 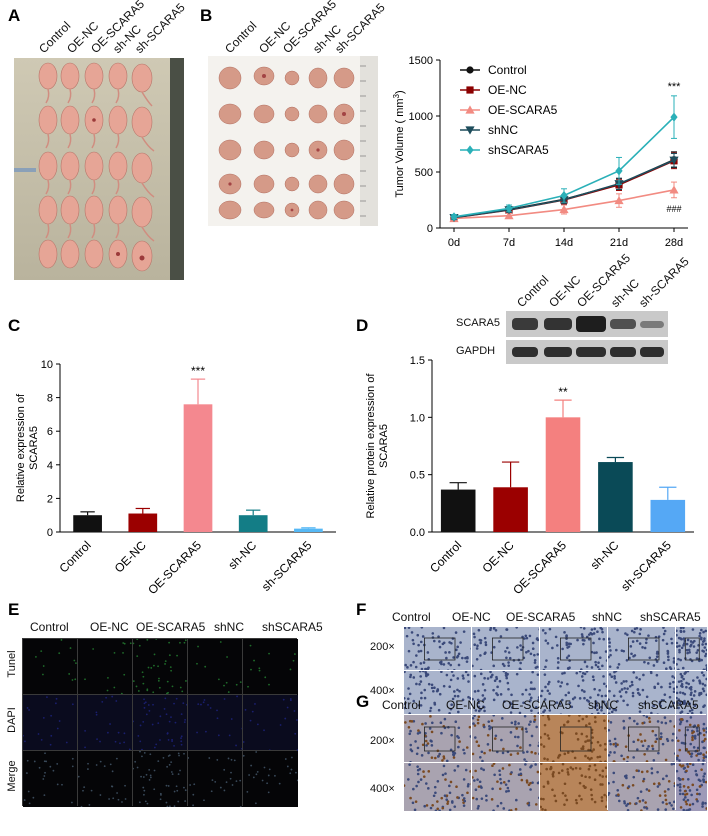 What do you see at coordinates (105, 722) in the screenshot?
I see `tunel-image-cell` at bounding box center [105, 722].